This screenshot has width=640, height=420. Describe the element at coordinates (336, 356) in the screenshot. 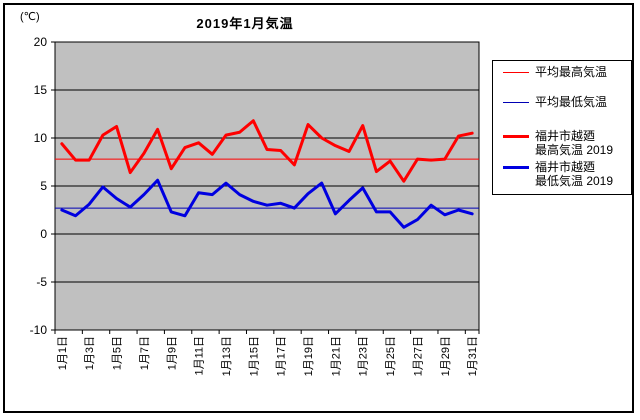

I see `x-tick-label: 1月21日` at that location.